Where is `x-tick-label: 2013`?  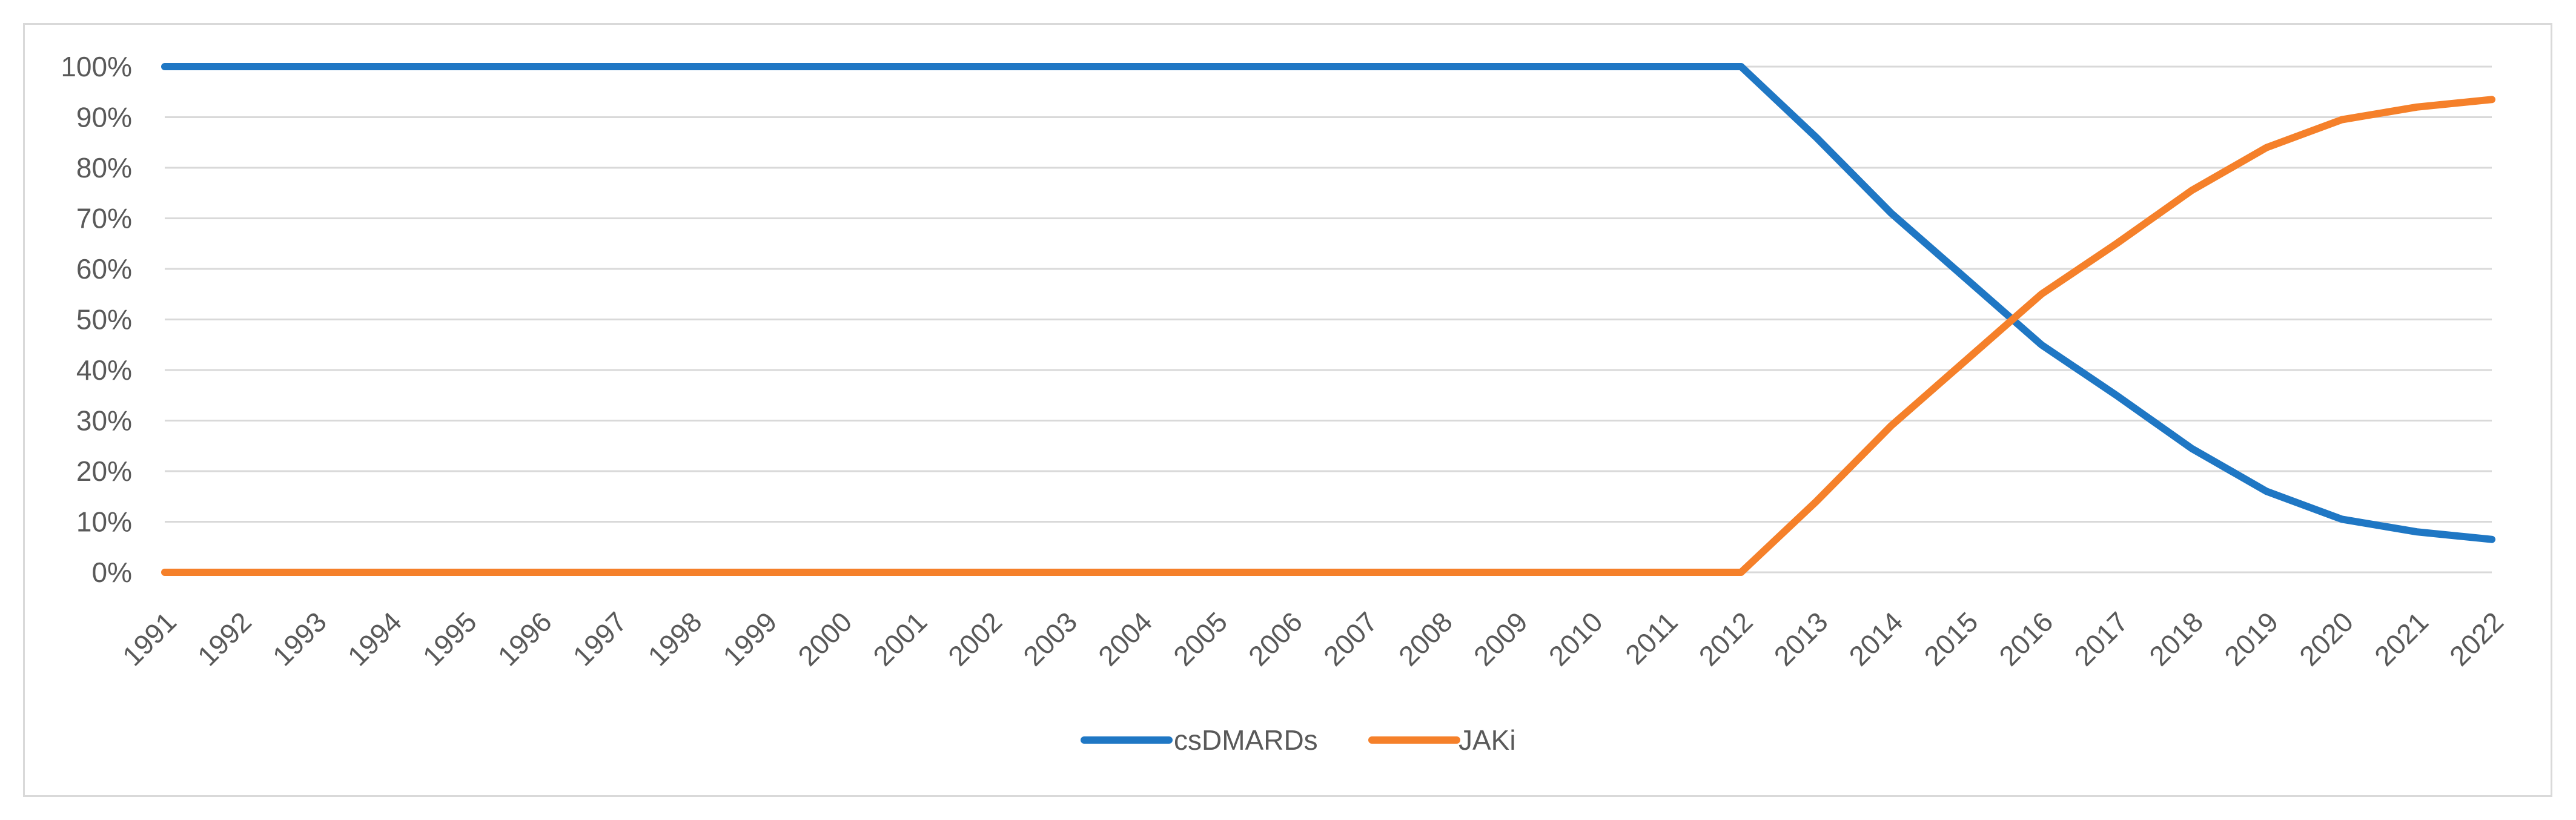
x-tick-label: 2013 is located at coordinates (1801, 639).